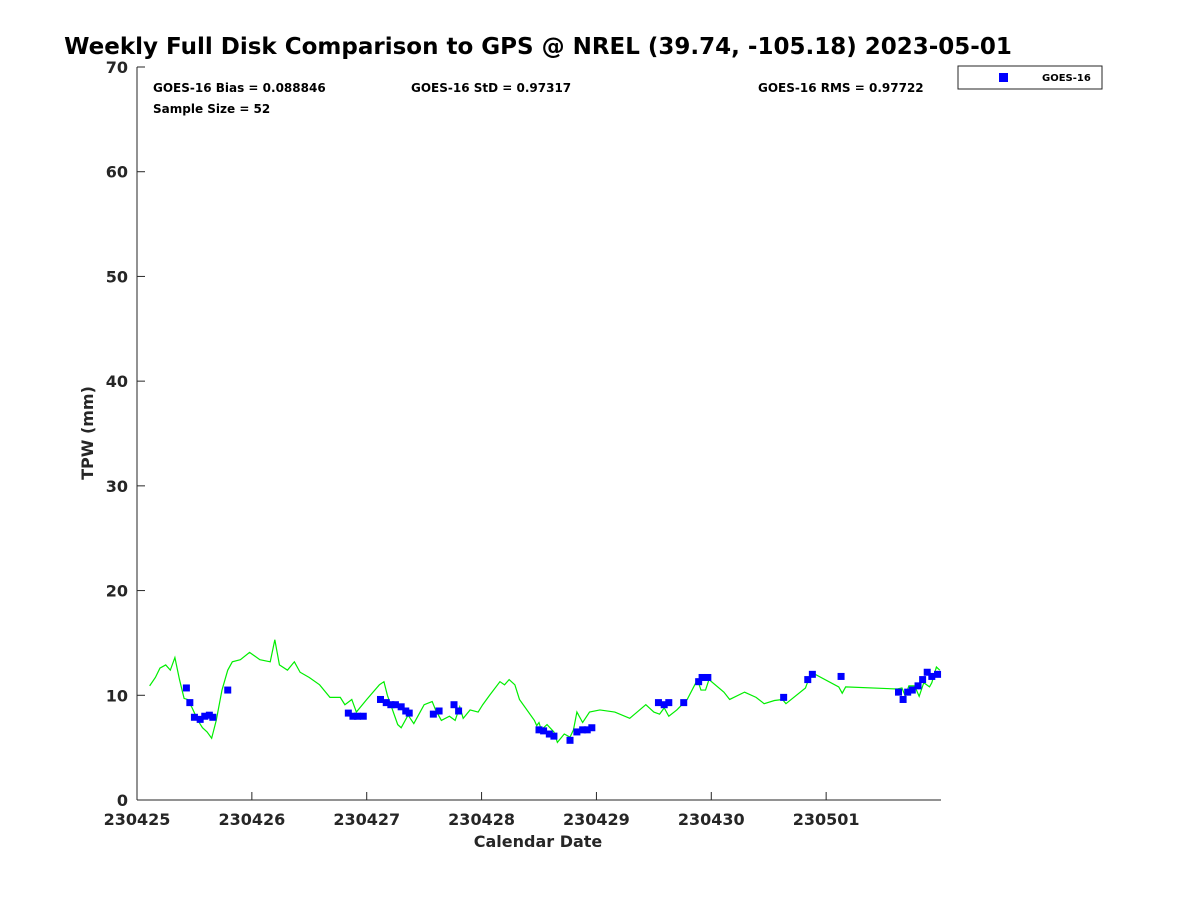 The image size is (1200, 904). What do you see at coordinates (122, 800) in the screenshot?
I see `y-tick-label: 0` at bounding box center [122, 800].